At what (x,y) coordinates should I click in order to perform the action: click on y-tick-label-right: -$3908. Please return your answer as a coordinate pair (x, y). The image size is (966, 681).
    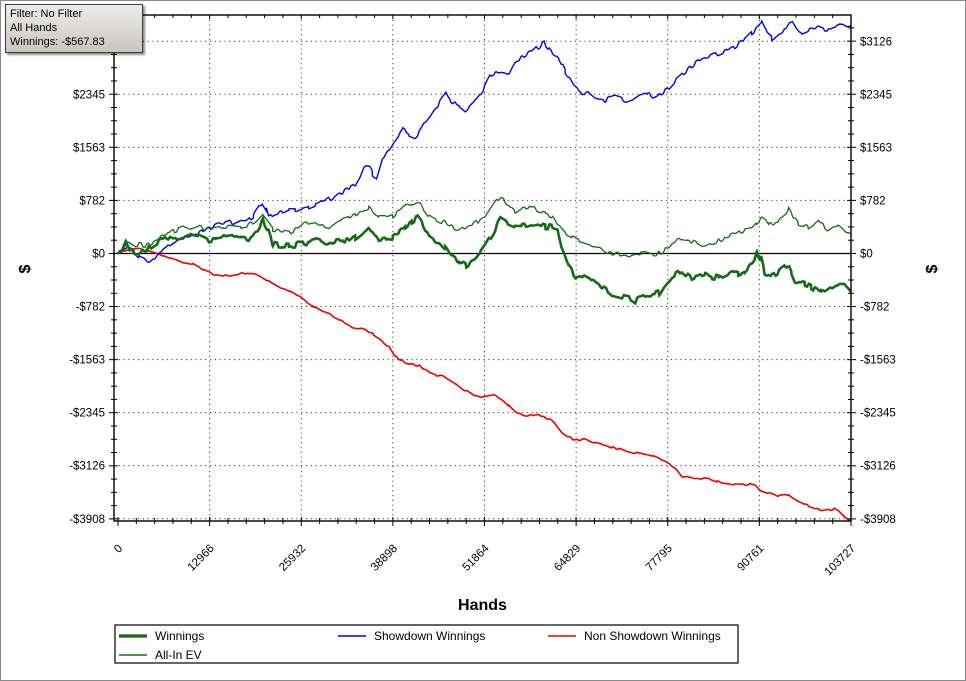
    Looking at the image, I should click on (878, 520).